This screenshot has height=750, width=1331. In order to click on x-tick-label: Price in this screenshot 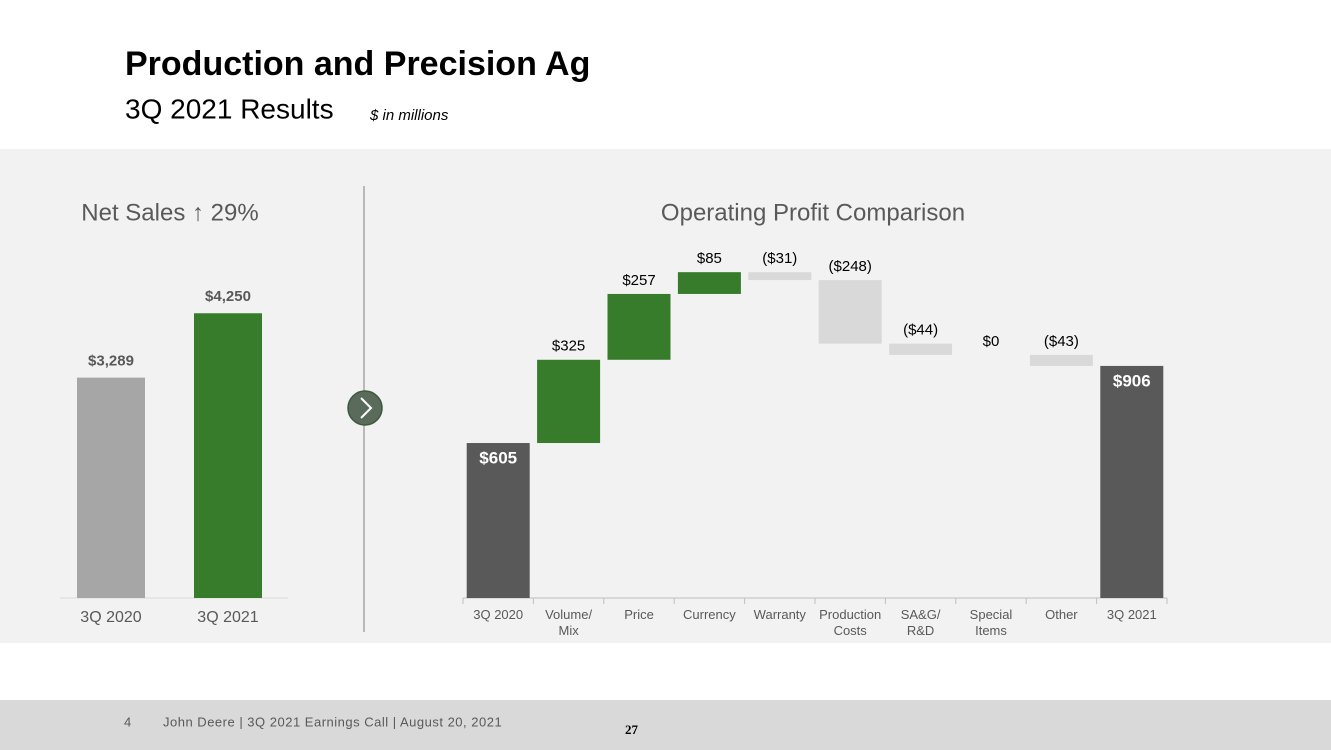, I will do `click(639, 614)`.